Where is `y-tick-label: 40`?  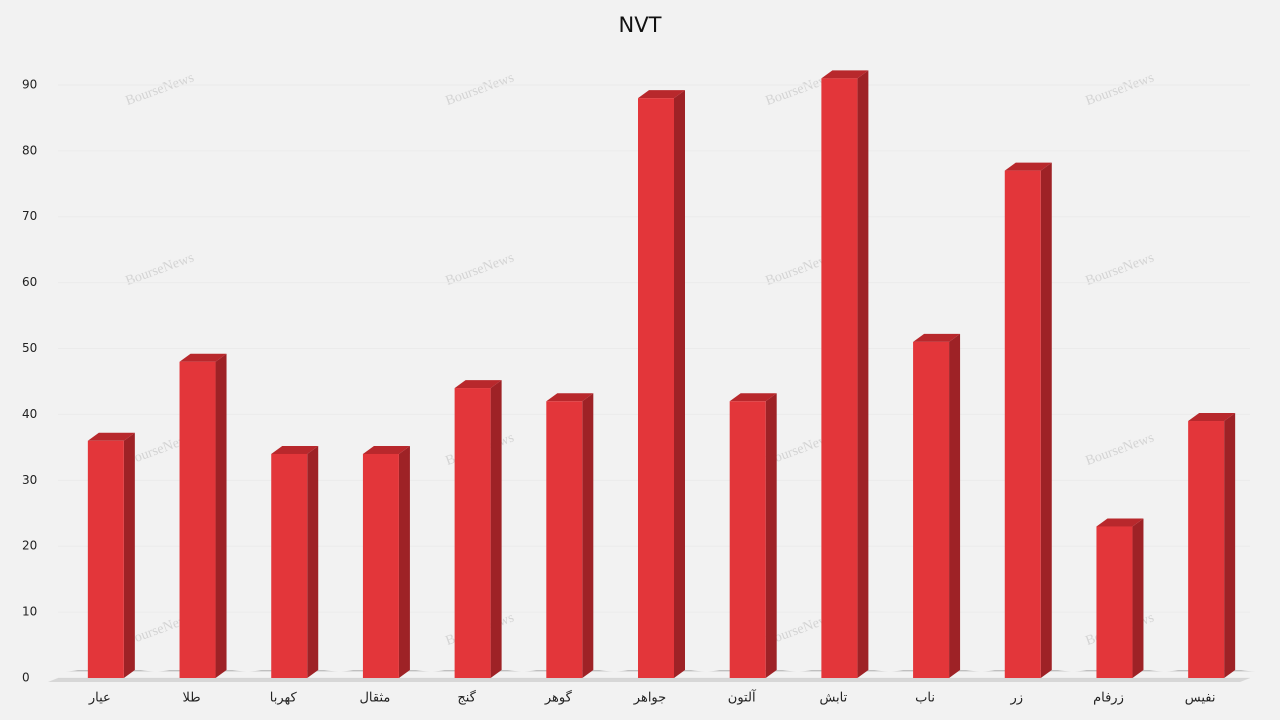
y-tick-label: 40 is located at coordinates (29, 414).